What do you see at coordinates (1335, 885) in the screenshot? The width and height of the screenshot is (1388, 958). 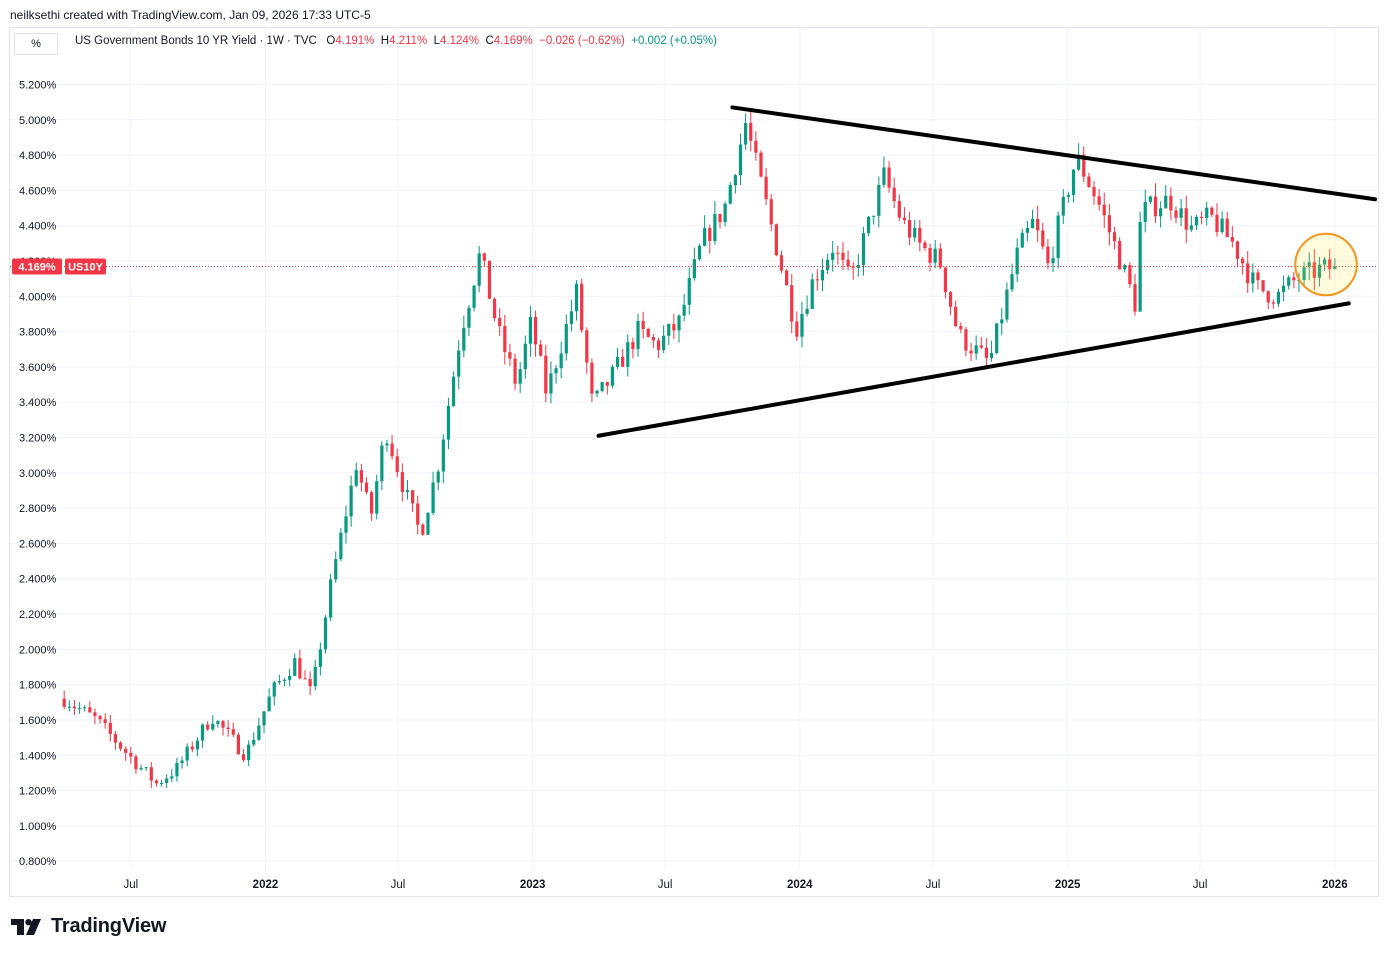 I see `x-tick-label: 2026` at bounding box center [1335, 885].